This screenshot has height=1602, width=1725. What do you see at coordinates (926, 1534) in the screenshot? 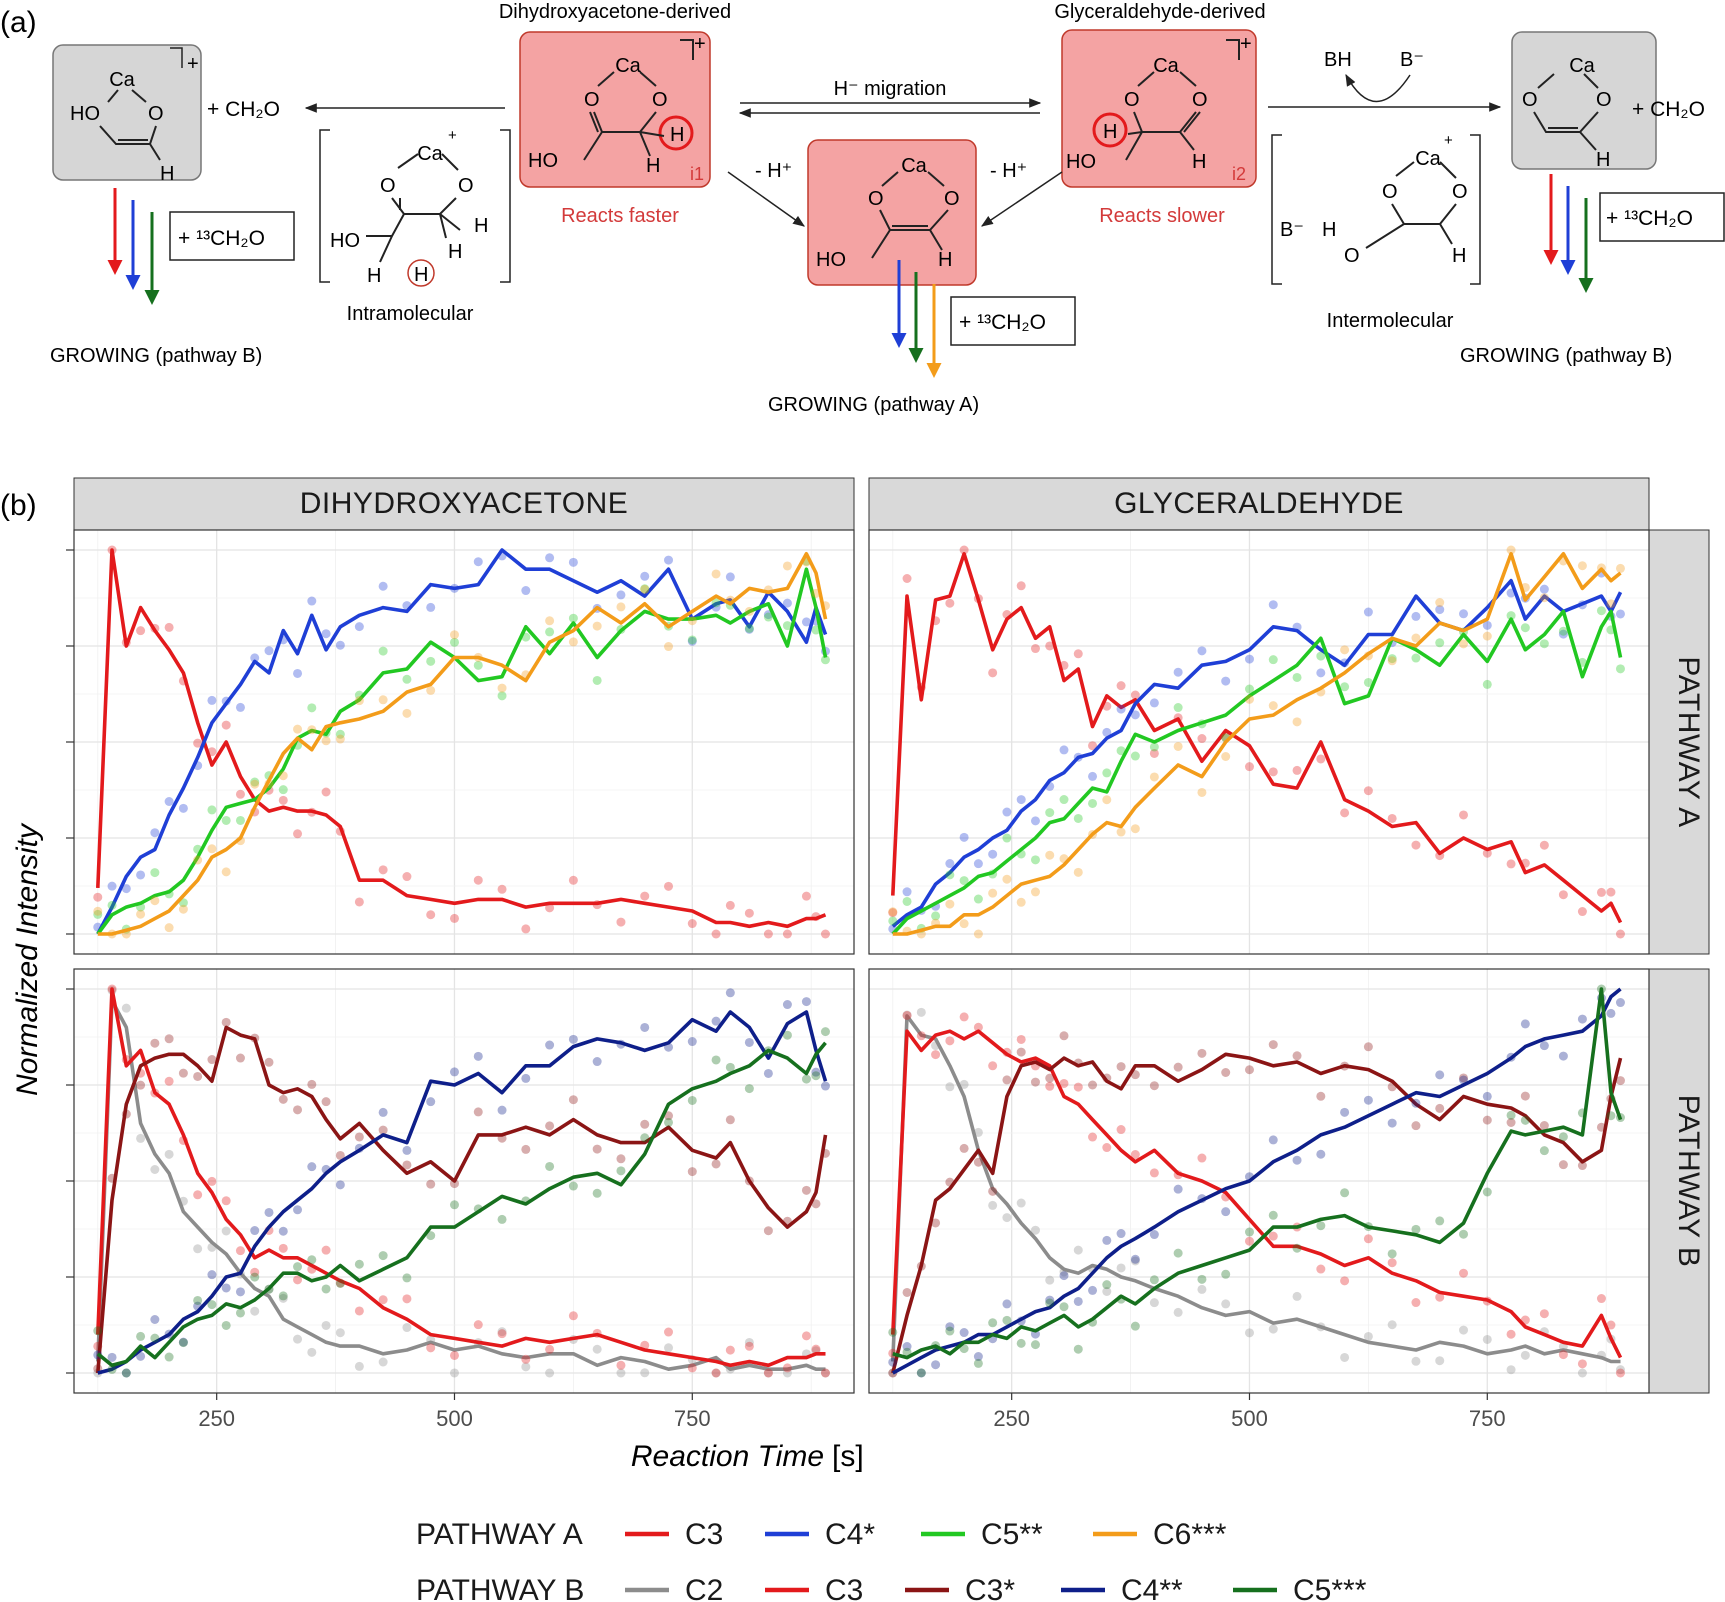
I see `legend-row-pathway-a: C3 C4* C5** C6***` at bounding box center [926, 1534].